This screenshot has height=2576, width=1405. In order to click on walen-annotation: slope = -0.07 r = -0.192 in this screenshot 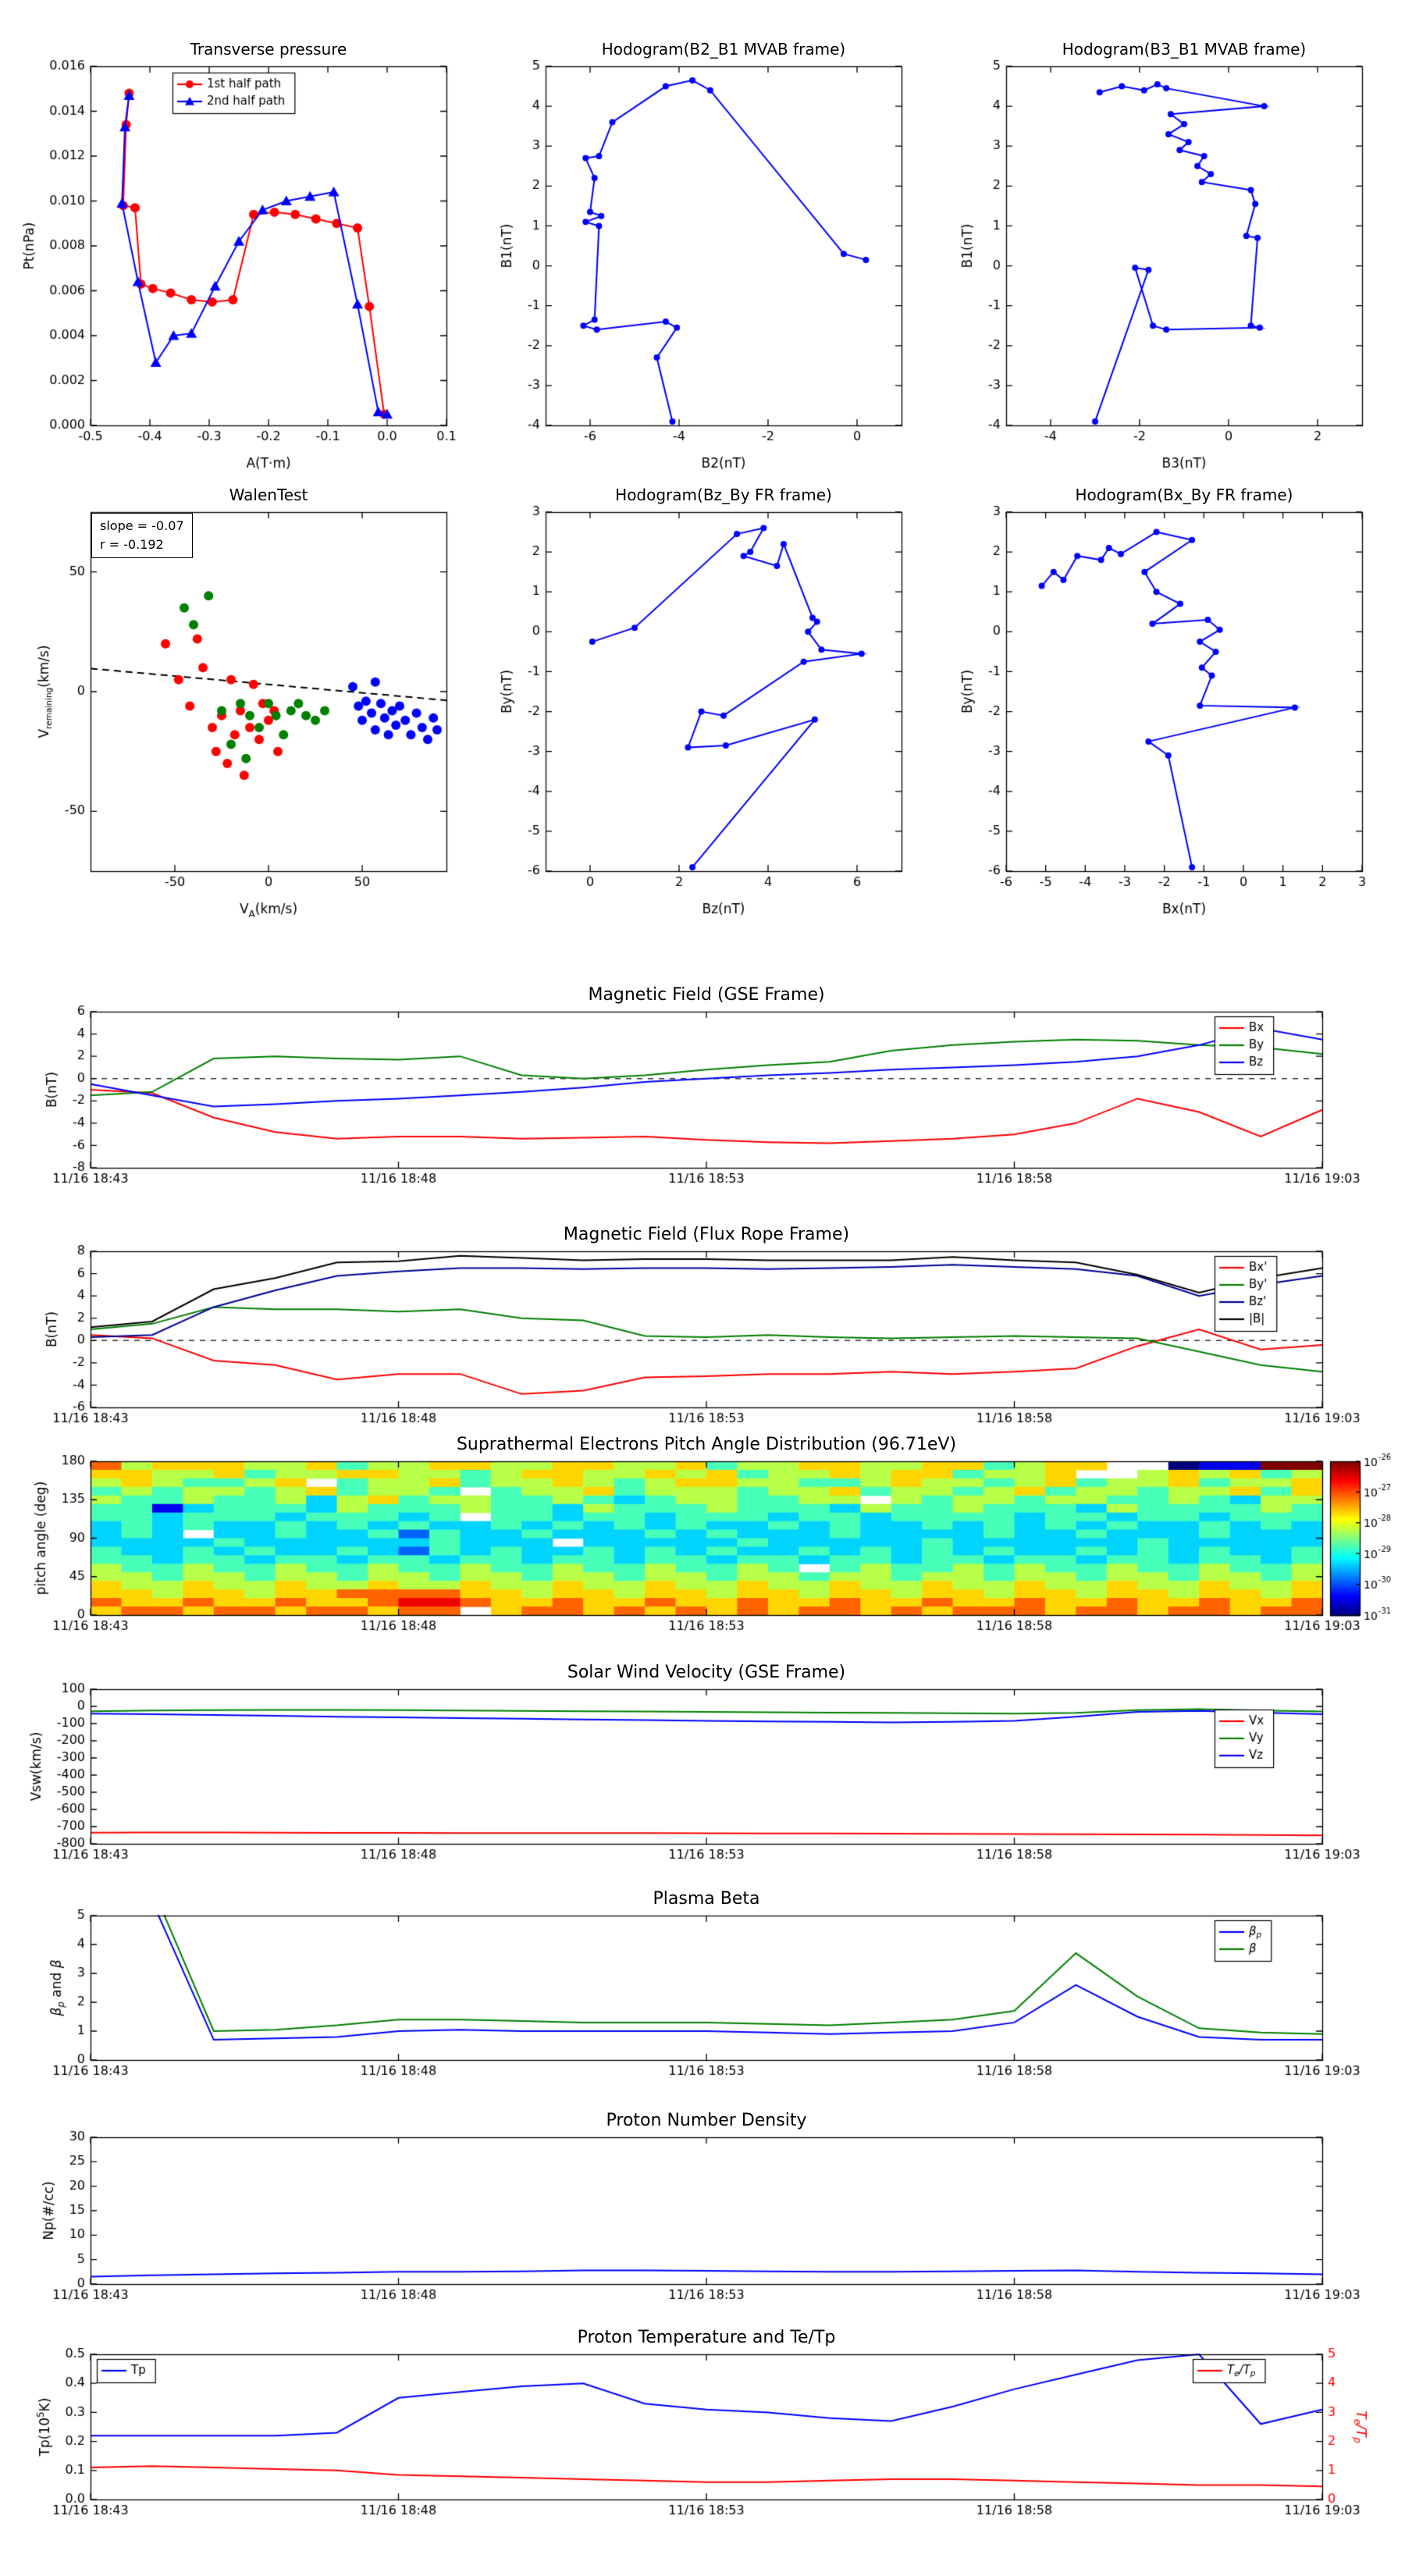, I will do `click(142, 535)`.